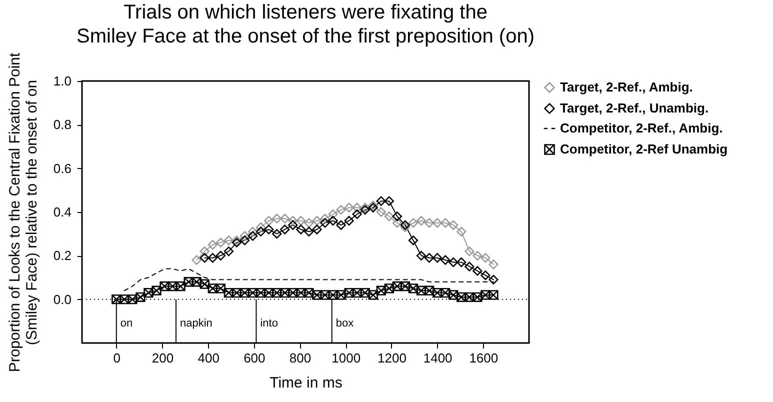 The image size is (773, 402). What do you see at coordinates (196, 323) in the screenshot?
I see `ref-line-label: napkin` at bounding box center [196, 323].